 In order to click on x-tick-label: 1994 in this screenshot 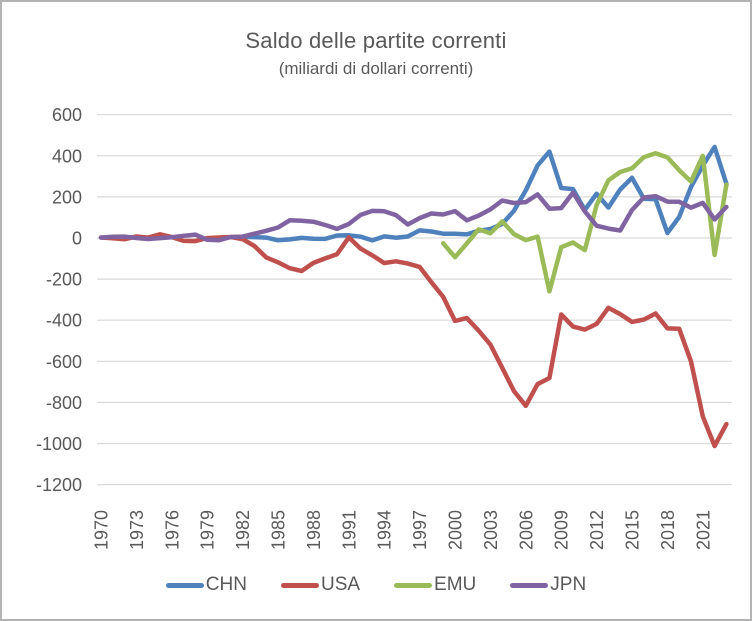, I will do `click(385, 530)`.